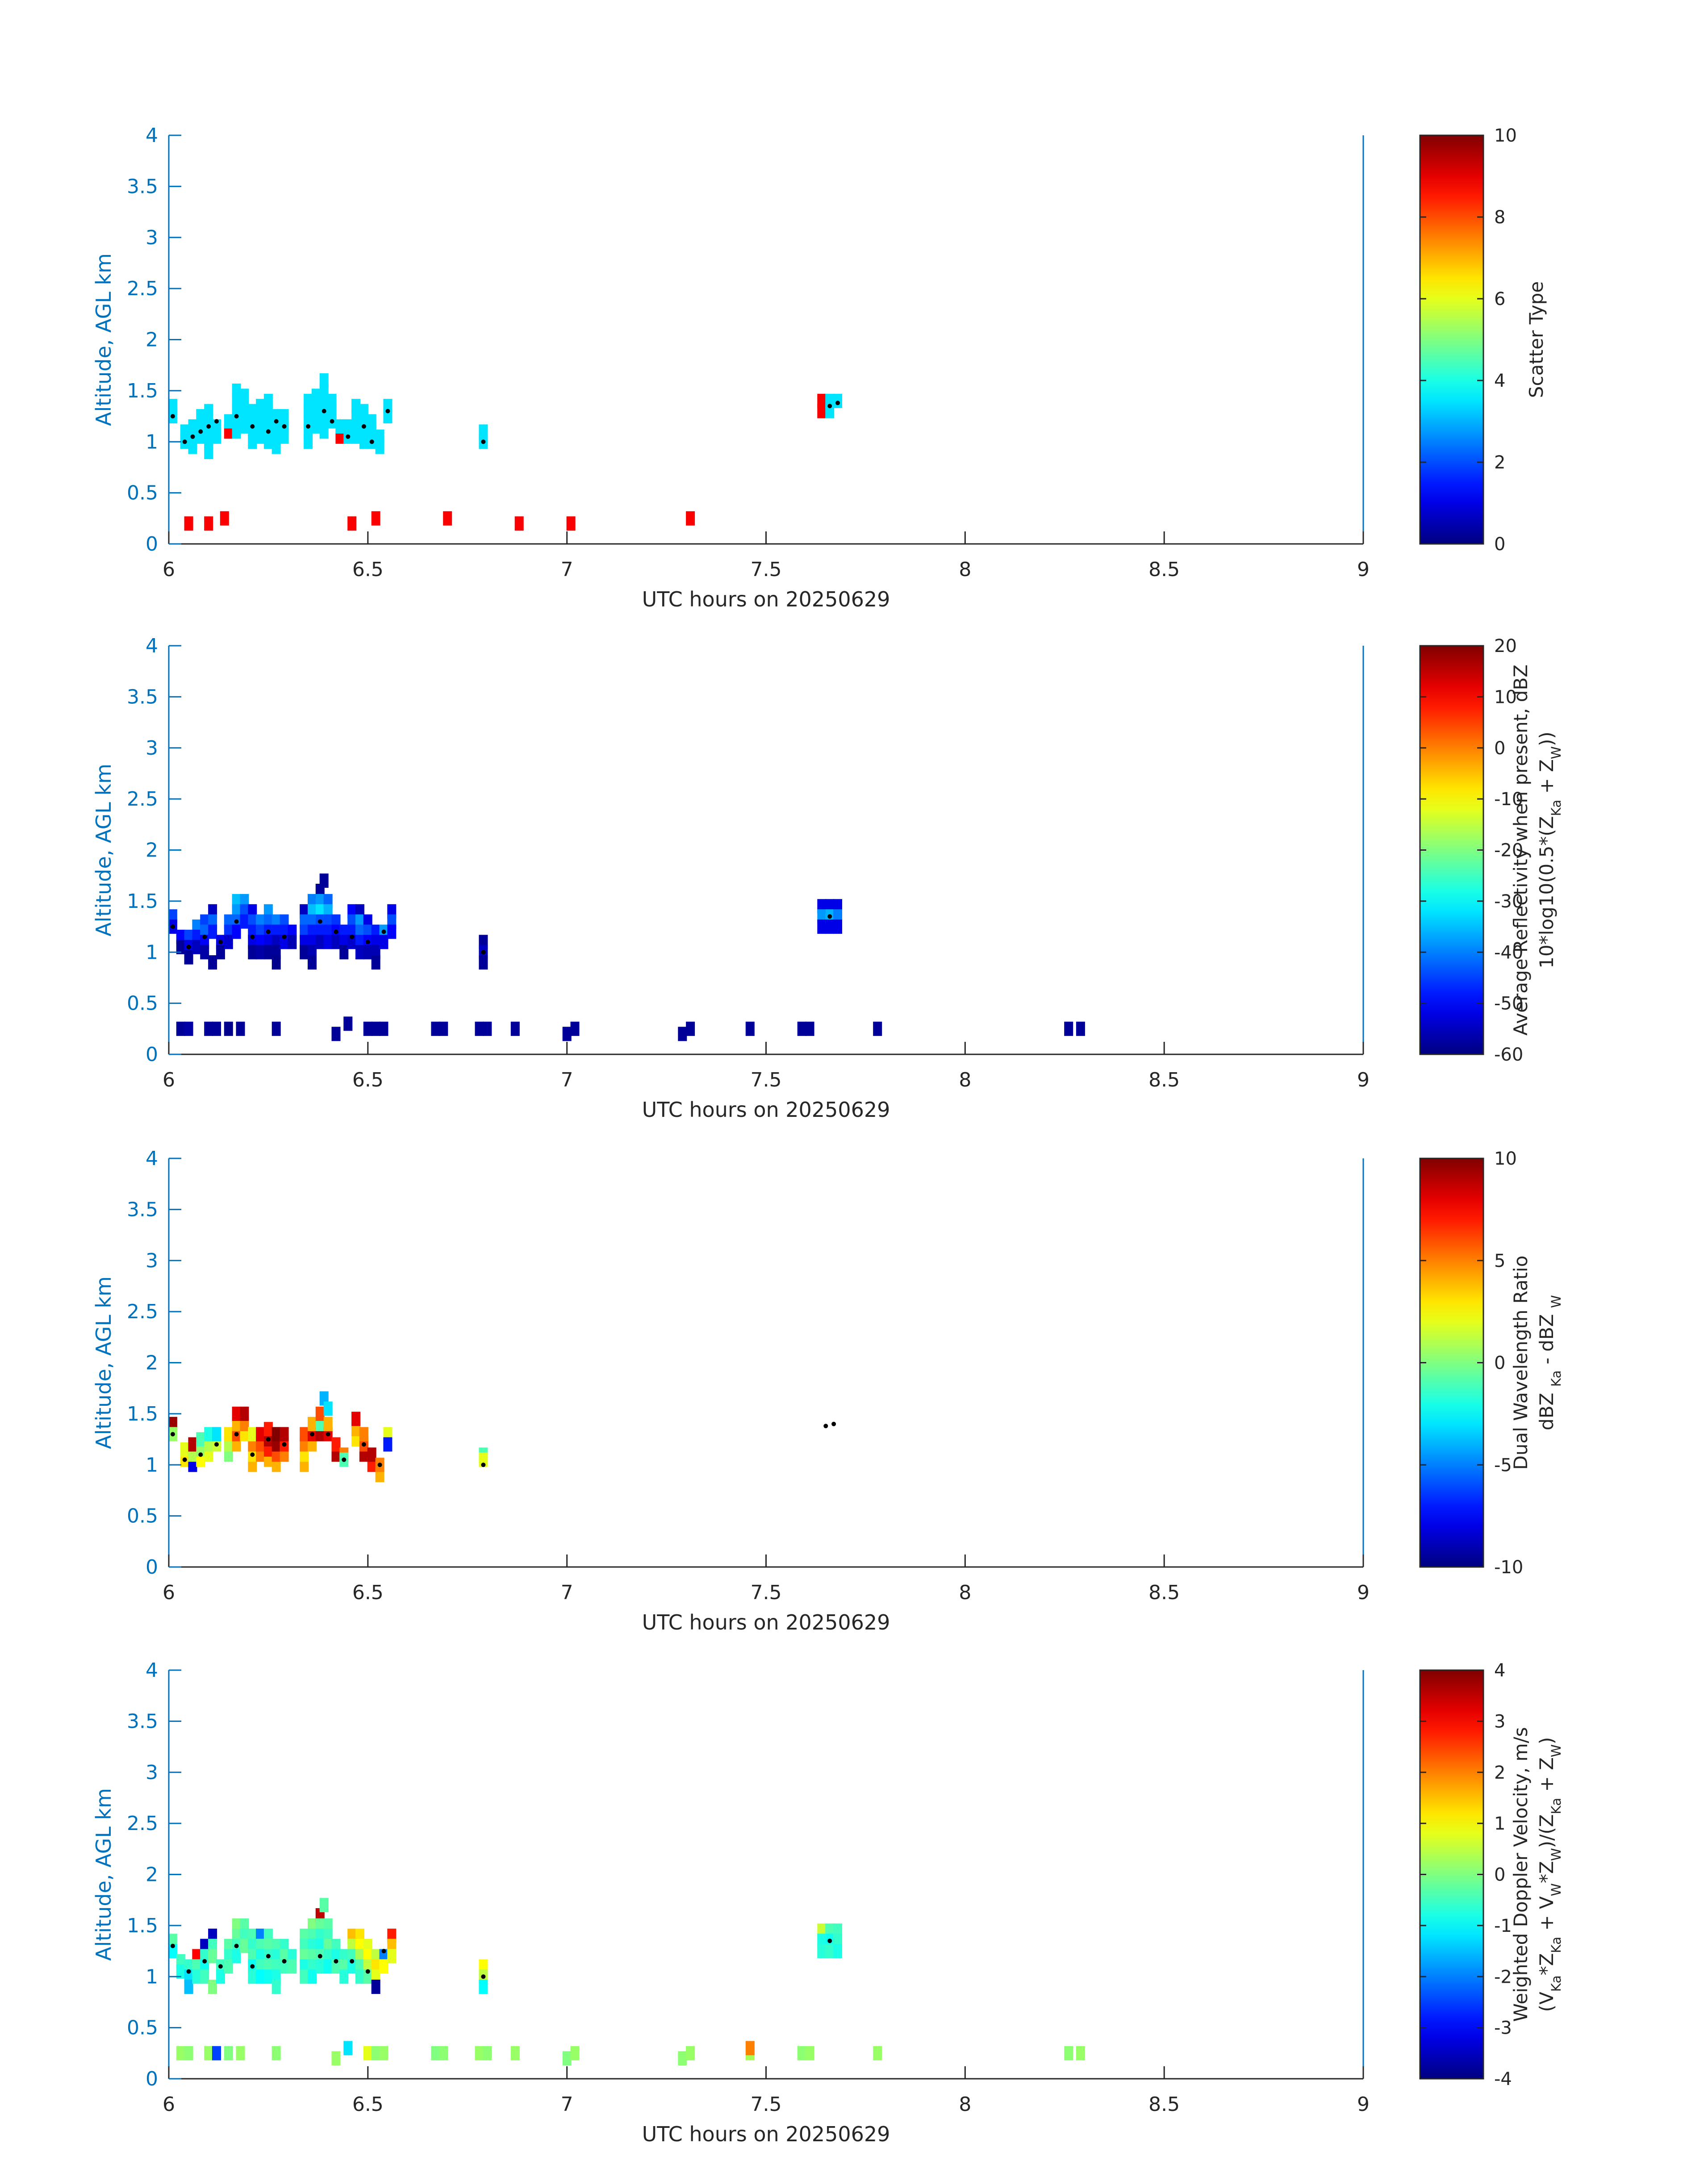  What do you see at coordinates (766, 2104) in the screenshot?
I see `x-tick-label: 7.5` at bounding box center [766, 2104].